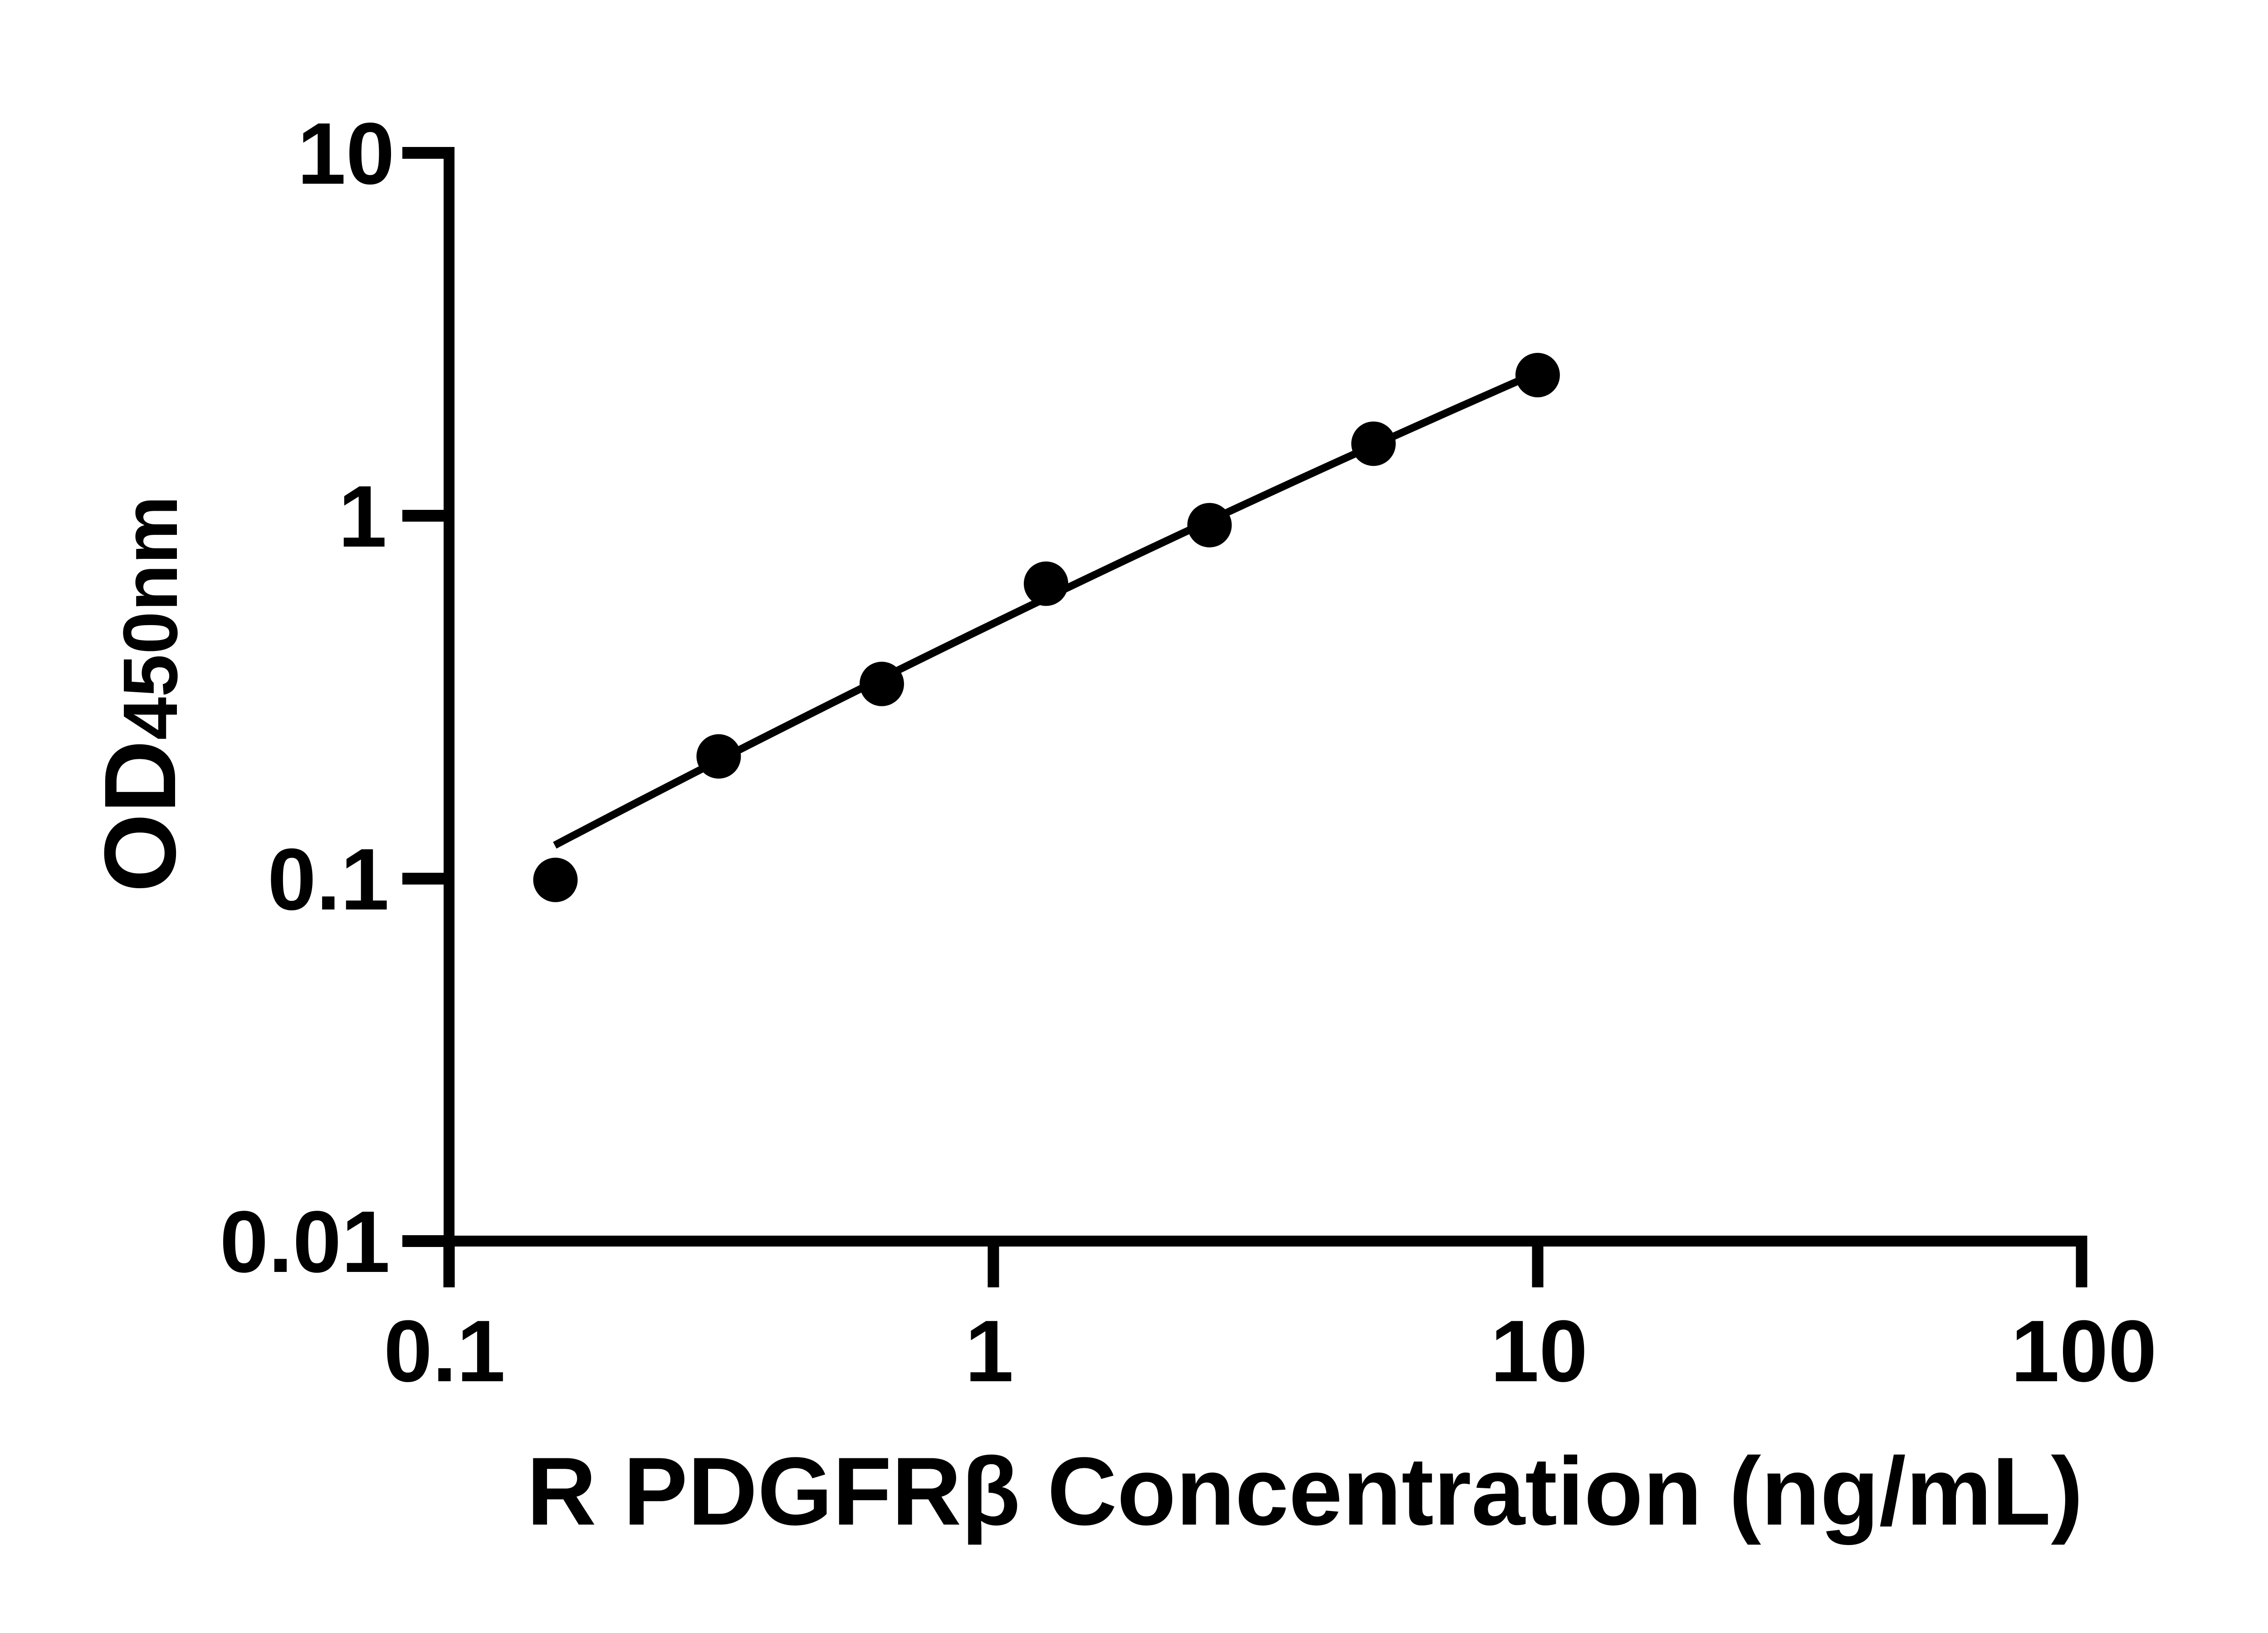  I want to click on svg-text: 0.01, so click(305, 1242).